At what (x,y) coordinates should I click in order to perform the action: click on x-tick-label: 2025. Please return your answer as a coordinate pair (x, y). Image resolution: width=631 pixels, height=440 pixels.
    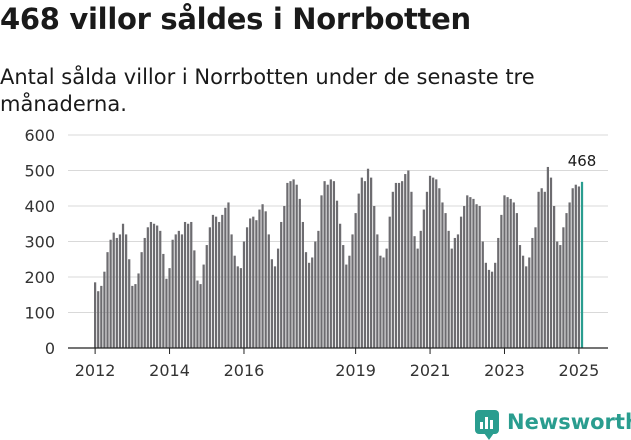
    Looking at the image, I should click on (579, 370).